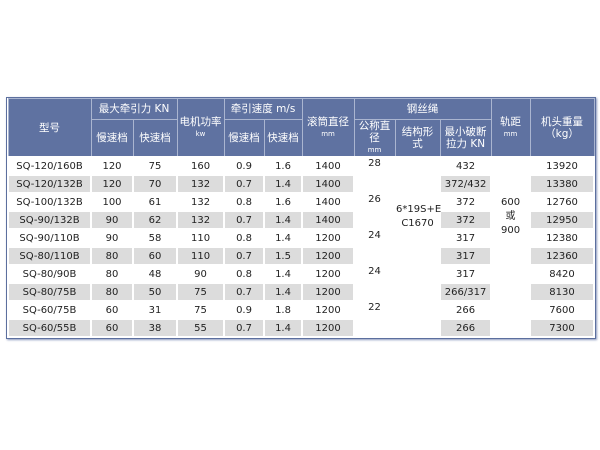 This screenshot has width=600, height=450. I want to click on cell-traction-fast: 75, so click(155, 166).